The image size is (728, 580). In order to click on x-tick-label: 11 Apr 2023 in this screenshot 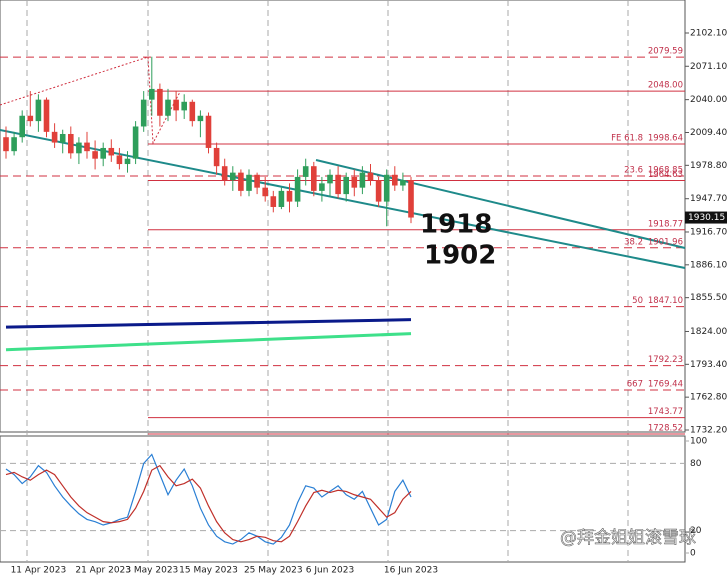, I will do `click(39, 571)`.